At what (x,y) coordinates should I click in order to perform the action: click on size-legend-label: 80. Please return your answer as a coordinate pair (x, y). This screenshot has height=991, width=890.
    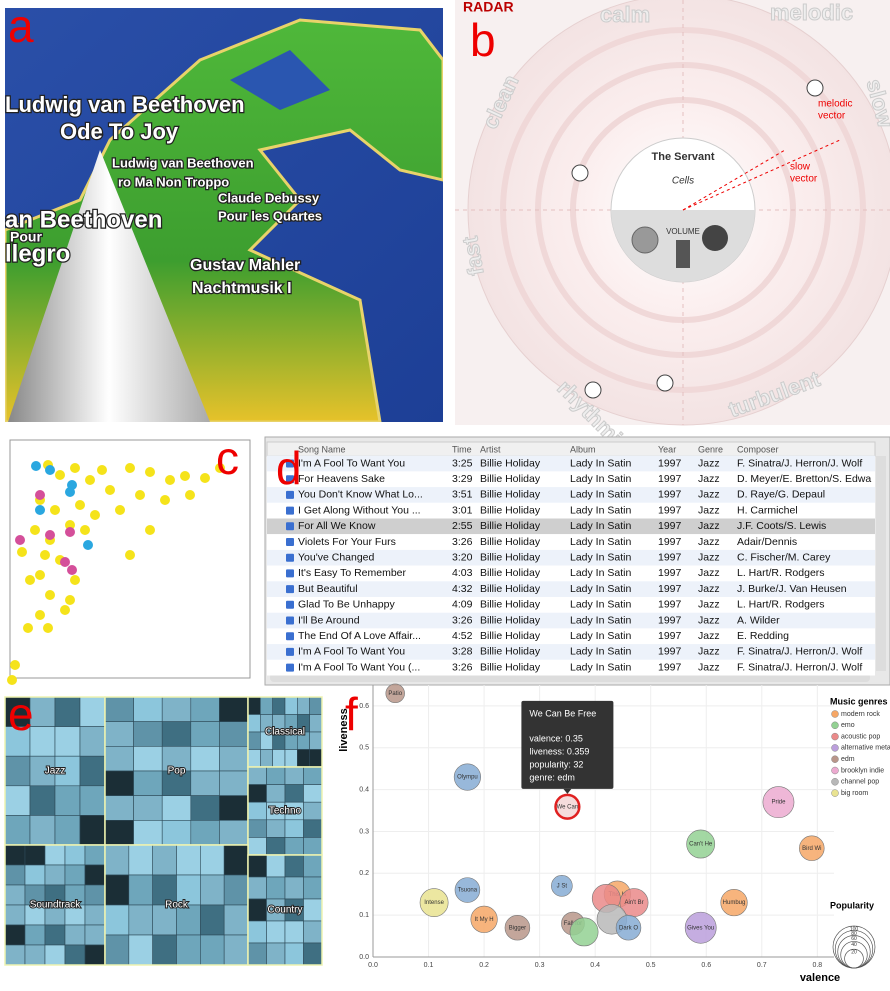
    Looking at the image, I should click on (854, 934).